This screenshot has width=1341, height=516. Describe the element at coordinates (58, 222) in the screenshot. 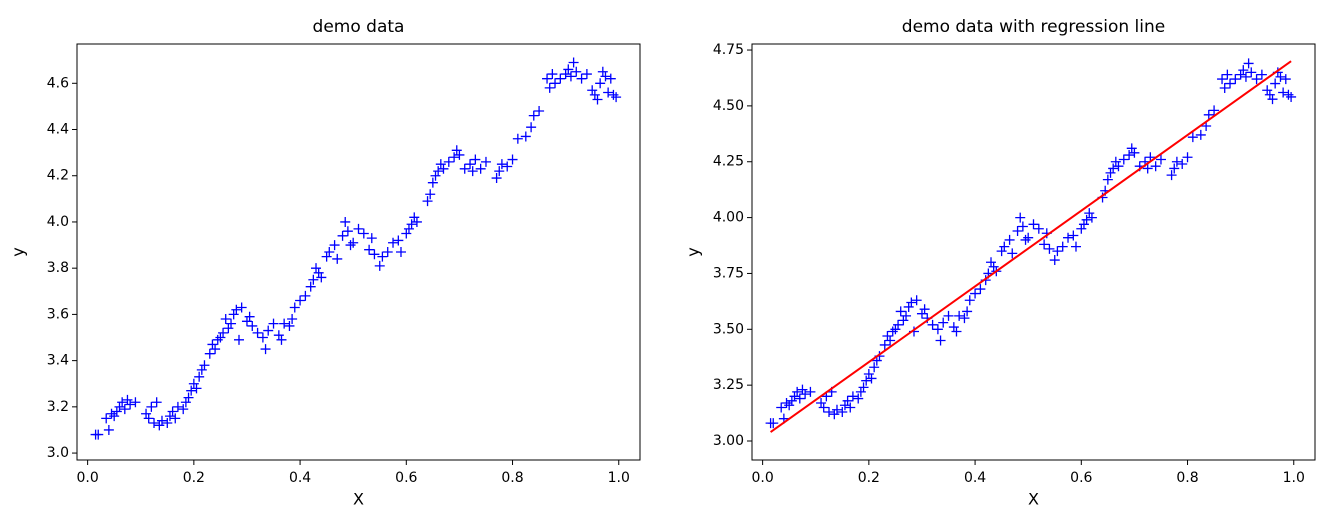

I see `y-tick-label: 4.0` at that location.